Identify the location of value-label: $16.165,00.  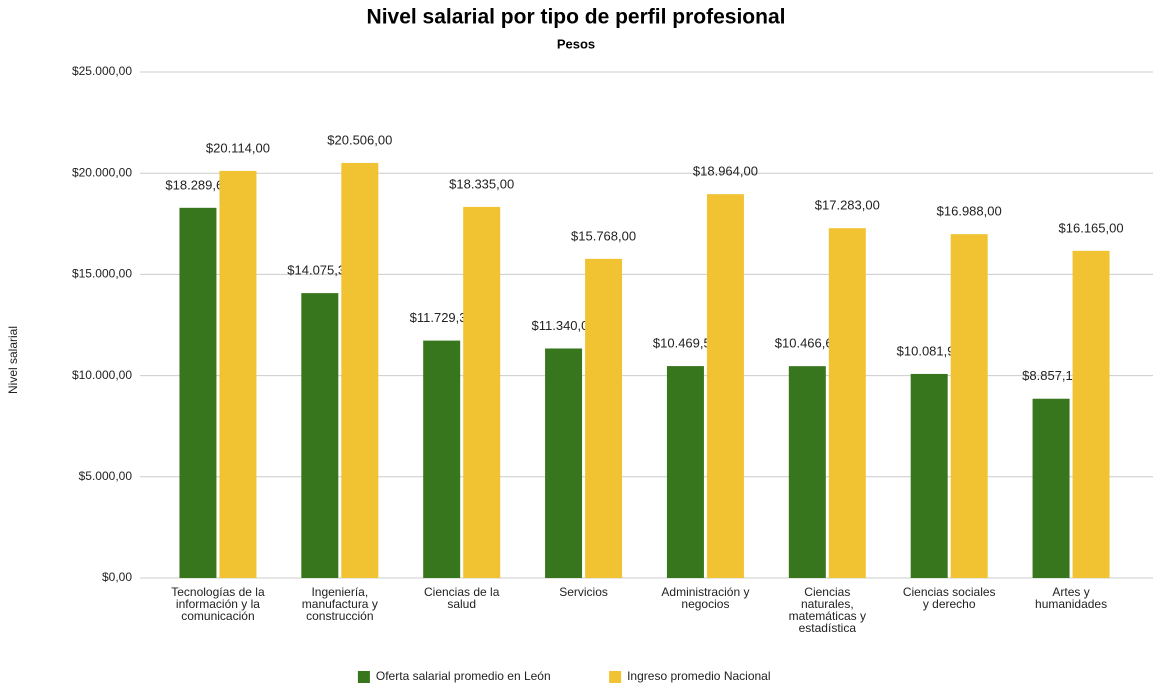
(1091, 227).